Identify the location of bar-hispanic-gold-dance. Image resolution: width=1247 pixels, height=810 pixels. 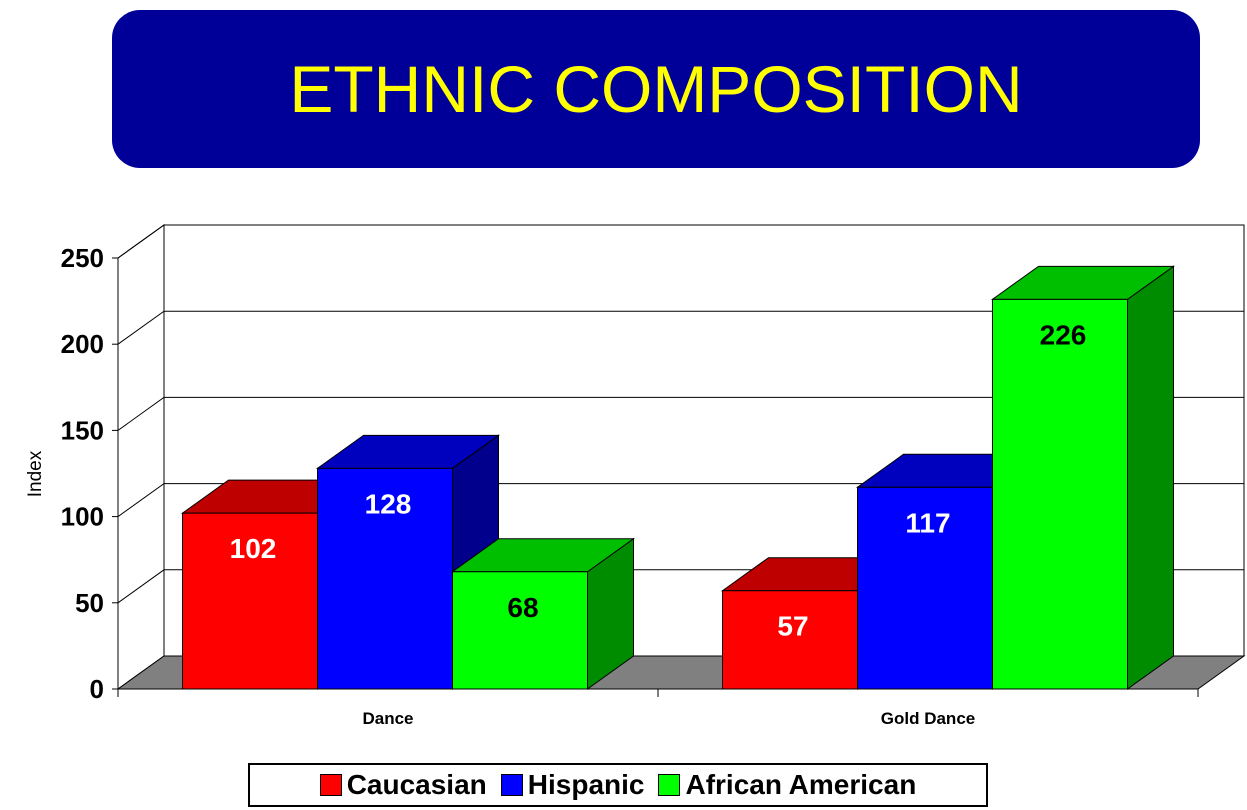
(925, 588).